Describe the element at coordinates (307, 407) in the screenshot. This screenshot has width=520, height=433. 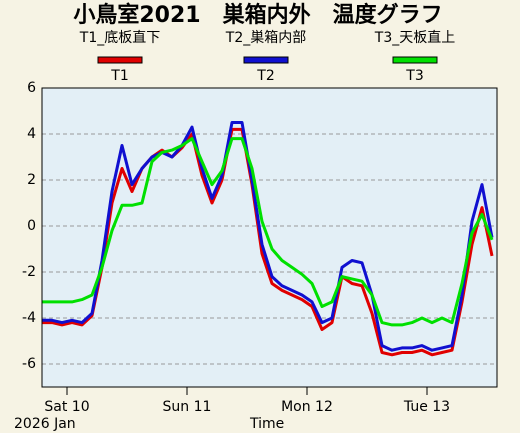
I see `x-tick-label: Mon 12` at that location.